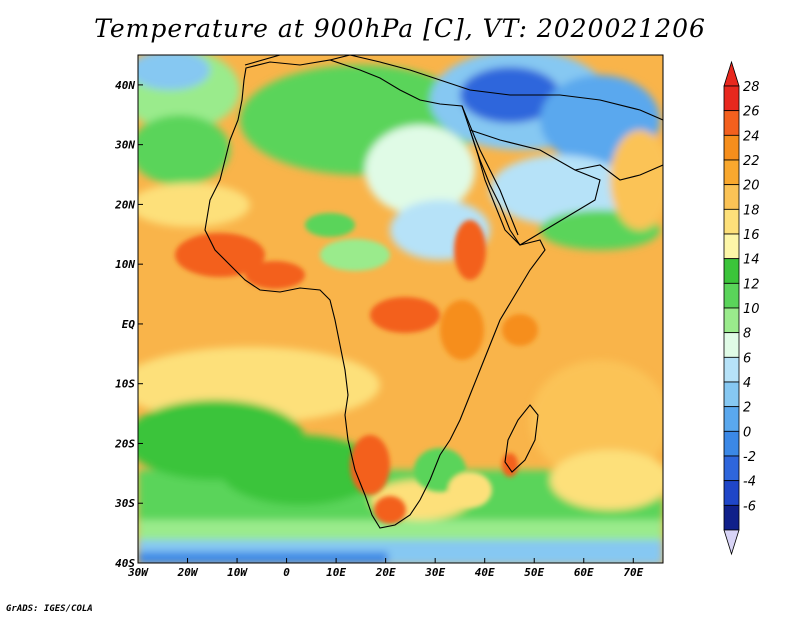  I want to click on lon-tick-label: 70E, so click(633, 572).